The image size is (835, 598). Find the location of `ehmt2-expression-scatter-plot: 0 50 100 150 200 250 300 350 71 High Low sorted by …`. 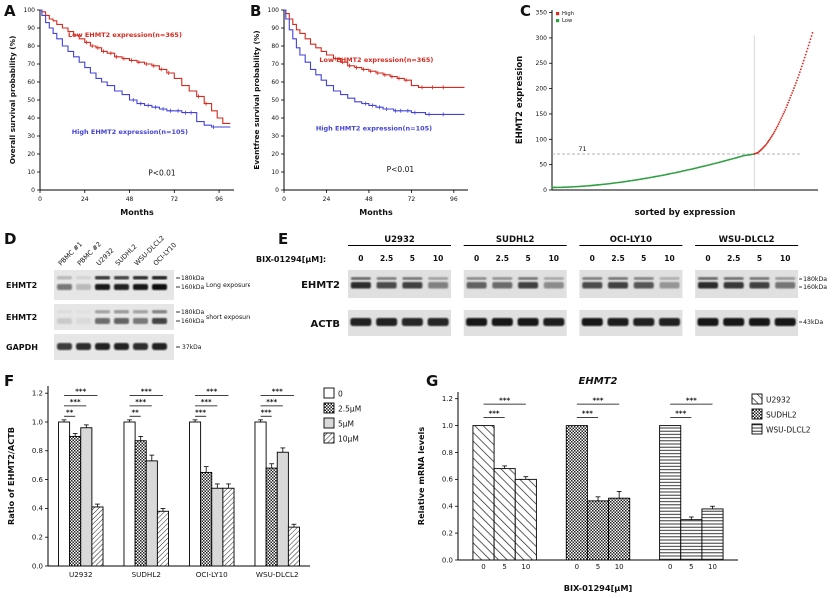

ehmt2-expression-scatter-plot: 0 50 100 150 200 250 300 350 71 High Low sorted by … is located at coordinates (672, 110).